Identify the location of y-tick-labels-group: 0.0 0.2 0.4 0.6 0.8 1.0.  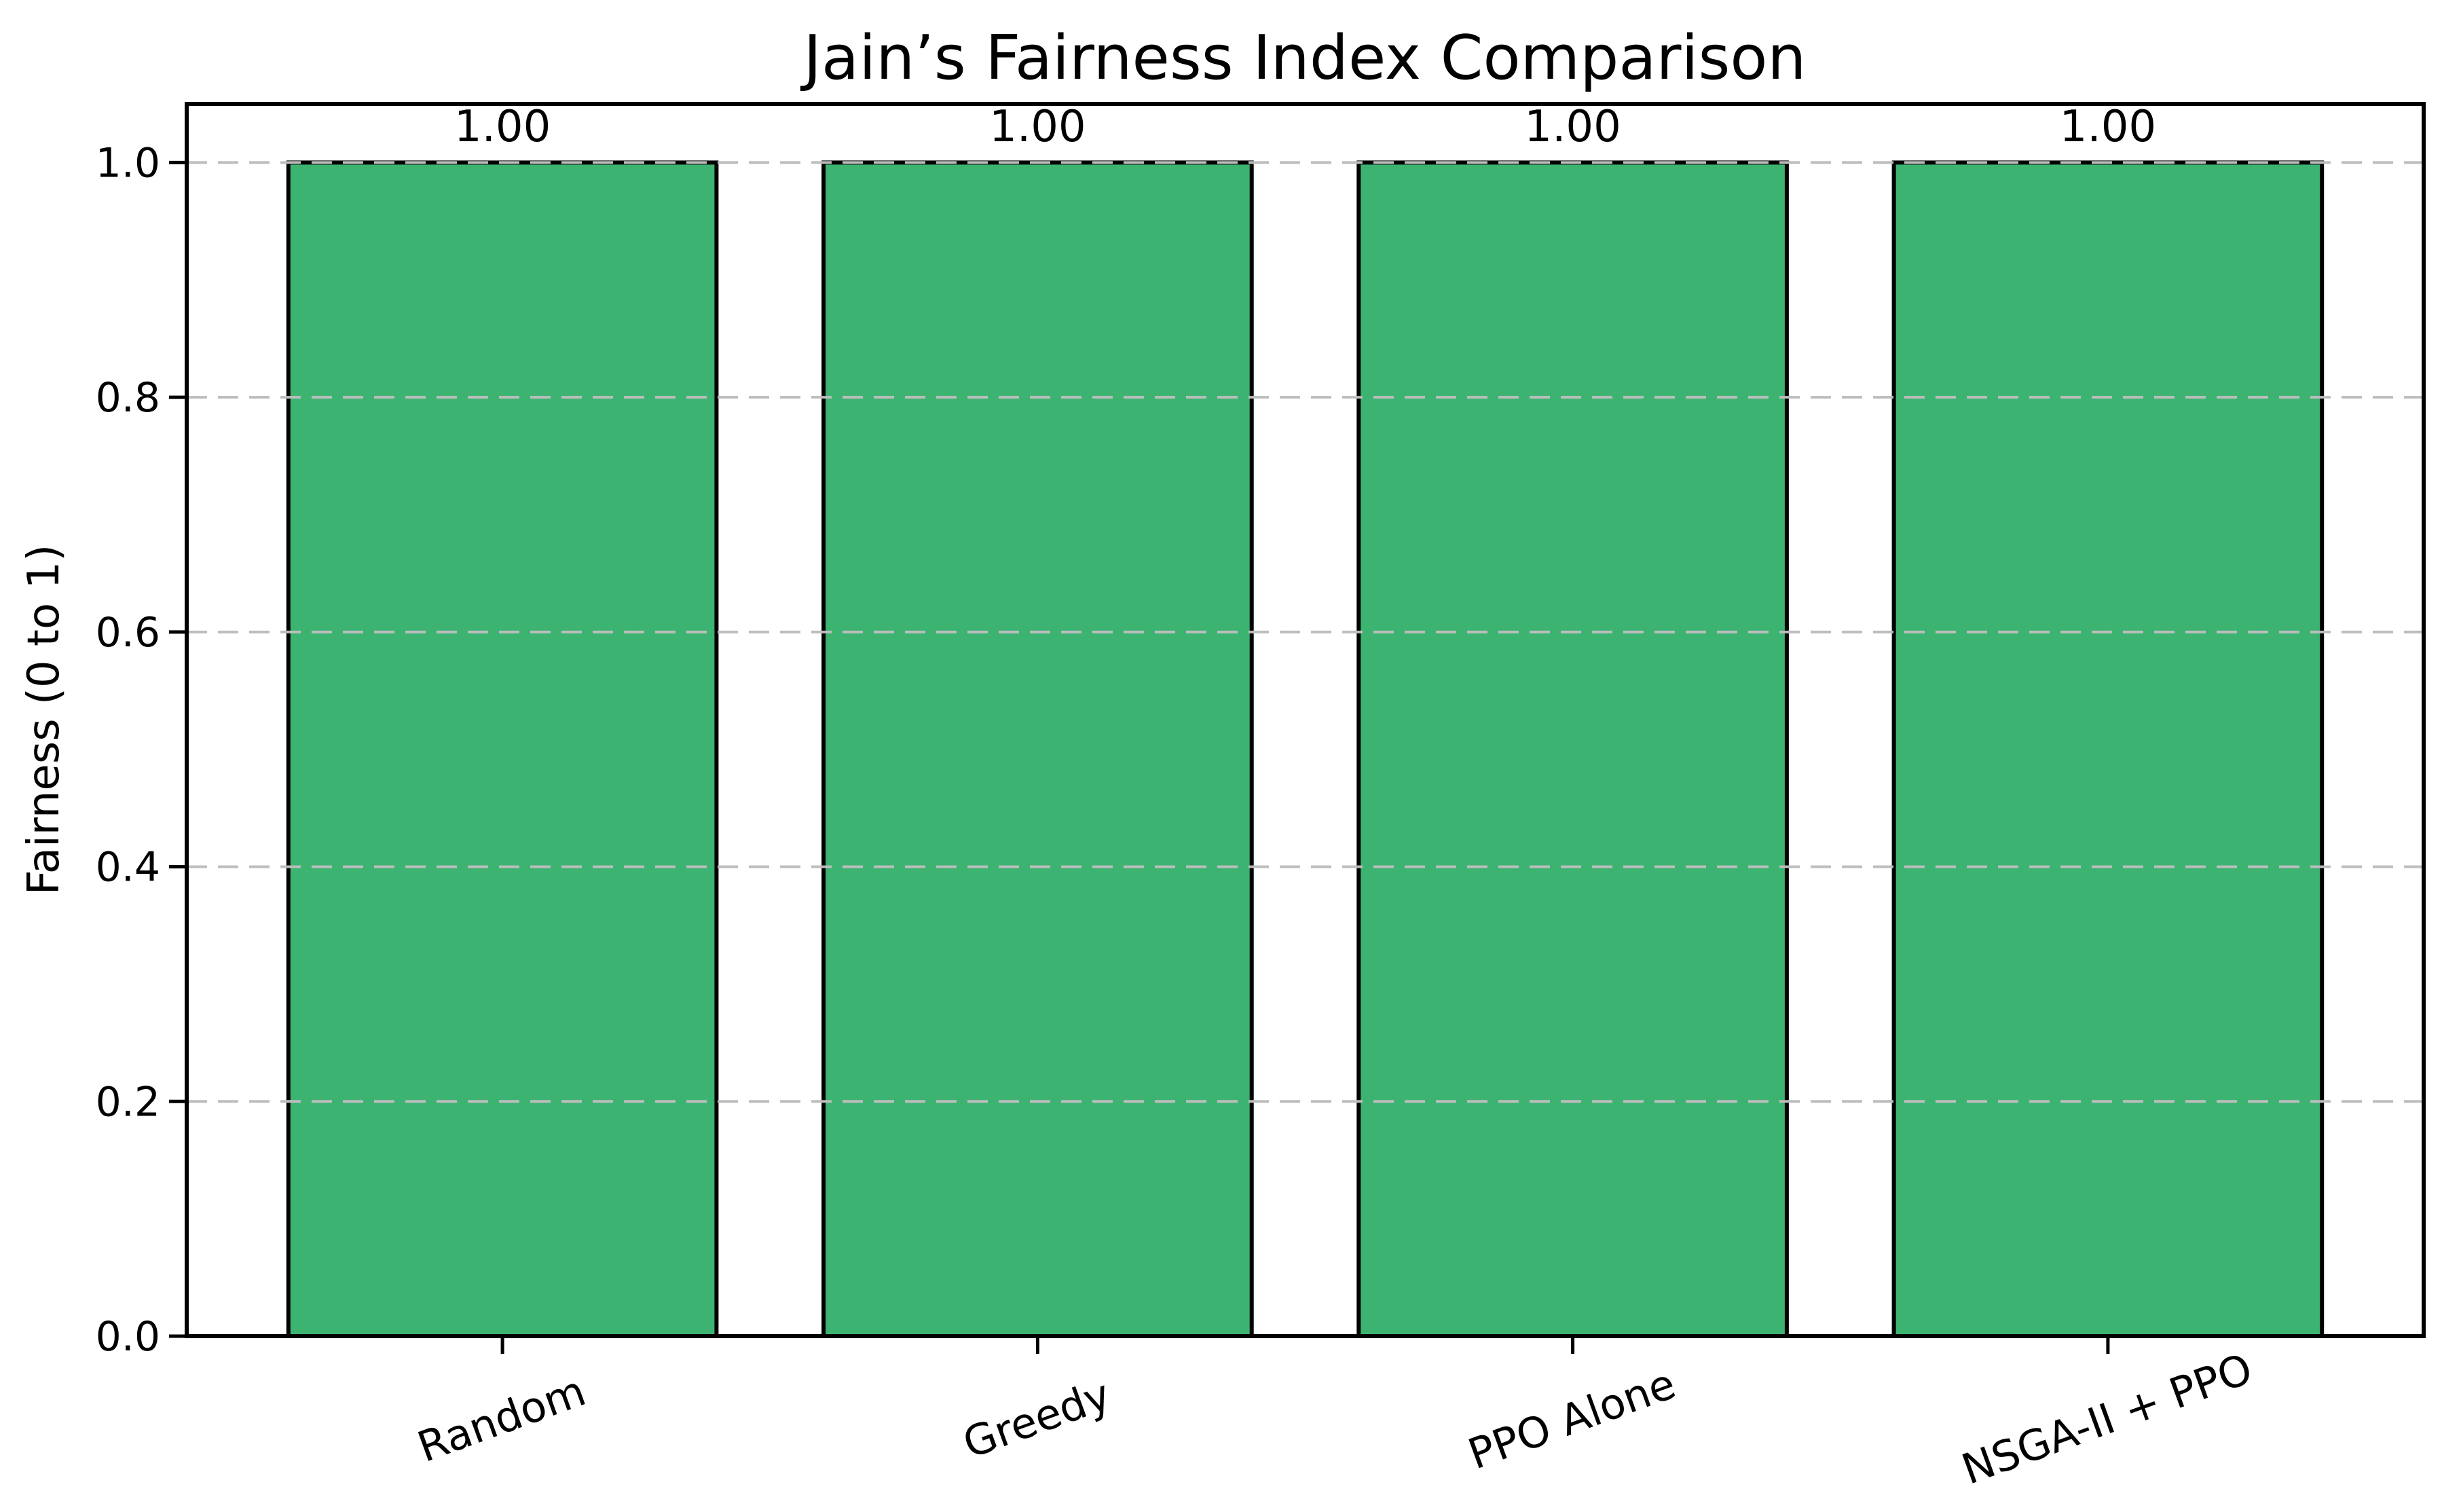
(128, 750).